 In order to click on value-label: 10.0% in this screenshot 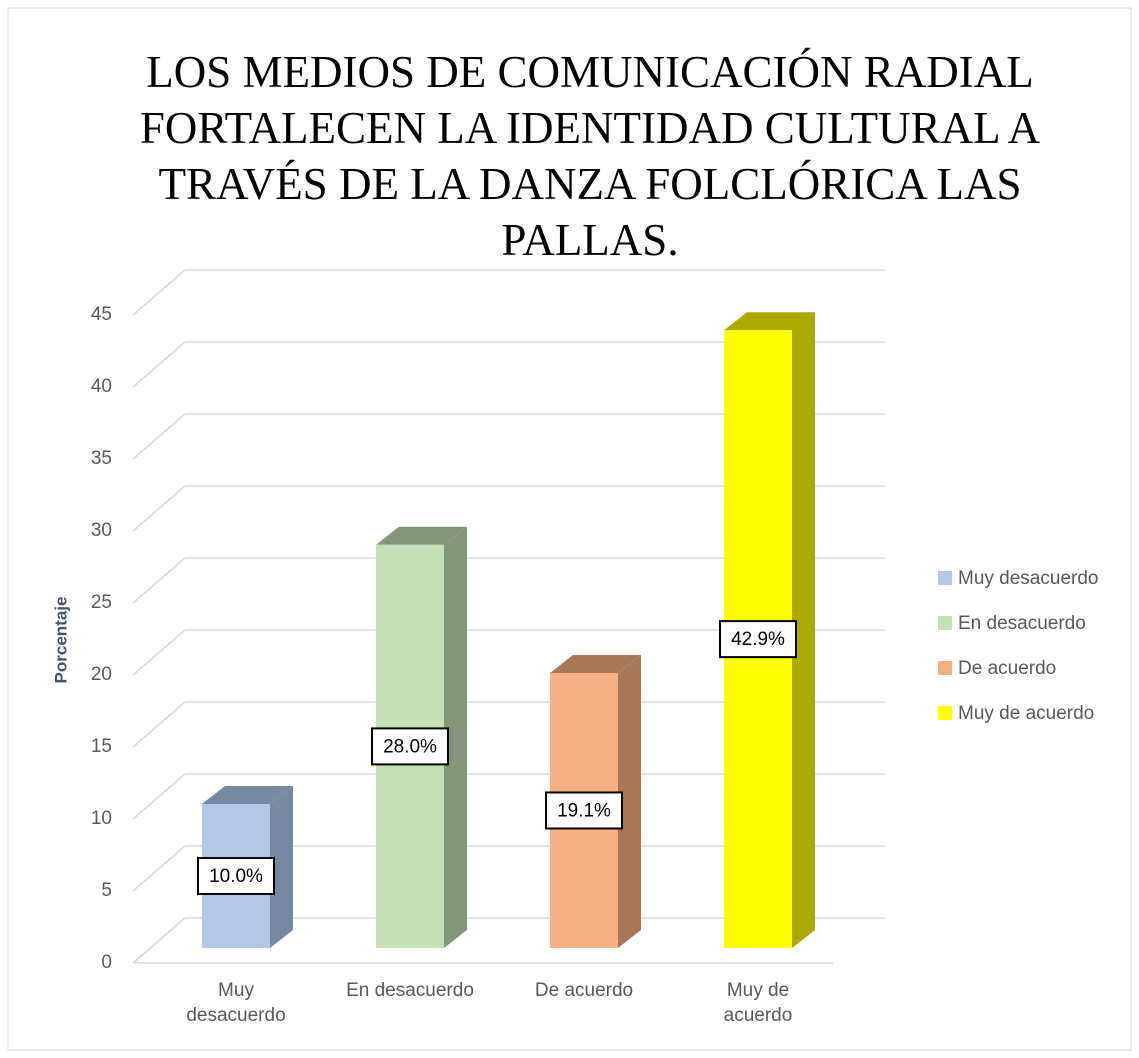, I will do `click(236, 876)`.